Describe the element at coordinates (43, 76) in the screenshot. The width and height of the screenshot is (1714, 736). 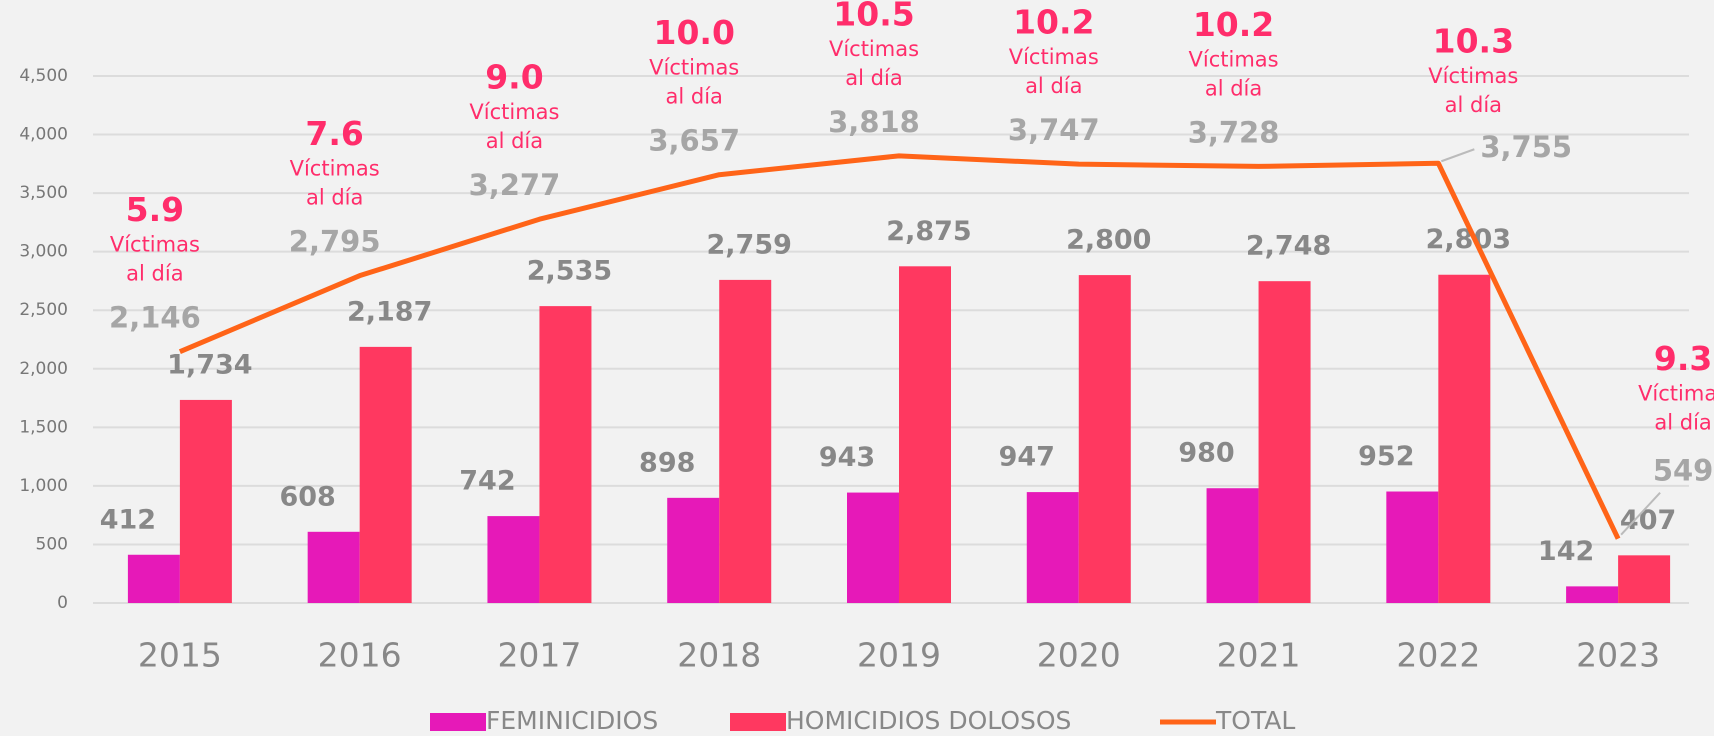
I see `y-tick-label: 4,500` at that location.